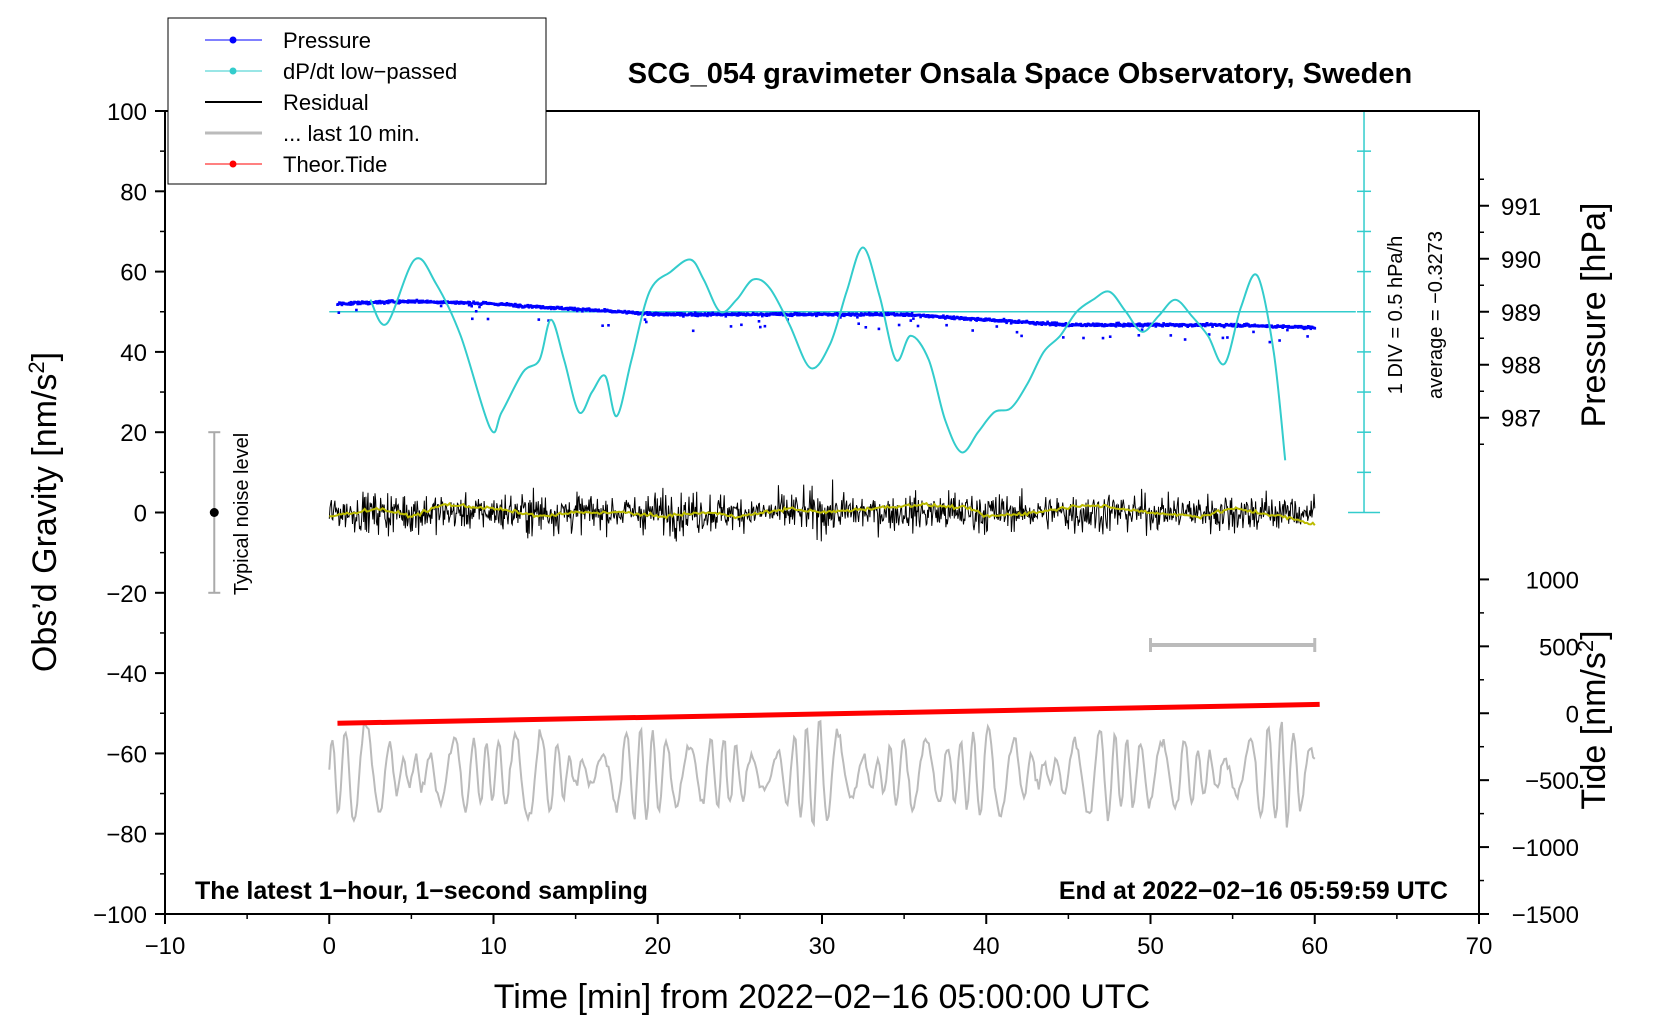  Describe the element at coordinates (828, 713) in the screenshot. I see `tide-line` at that location.